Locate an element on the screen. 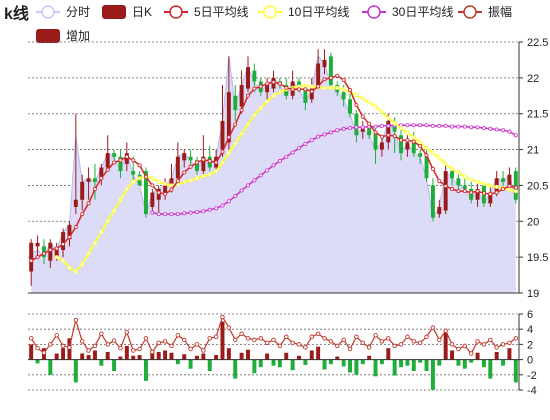 This screenshot has height=420, width=550. price-tick-label: 22.5 is located at coordinates (537, 43).